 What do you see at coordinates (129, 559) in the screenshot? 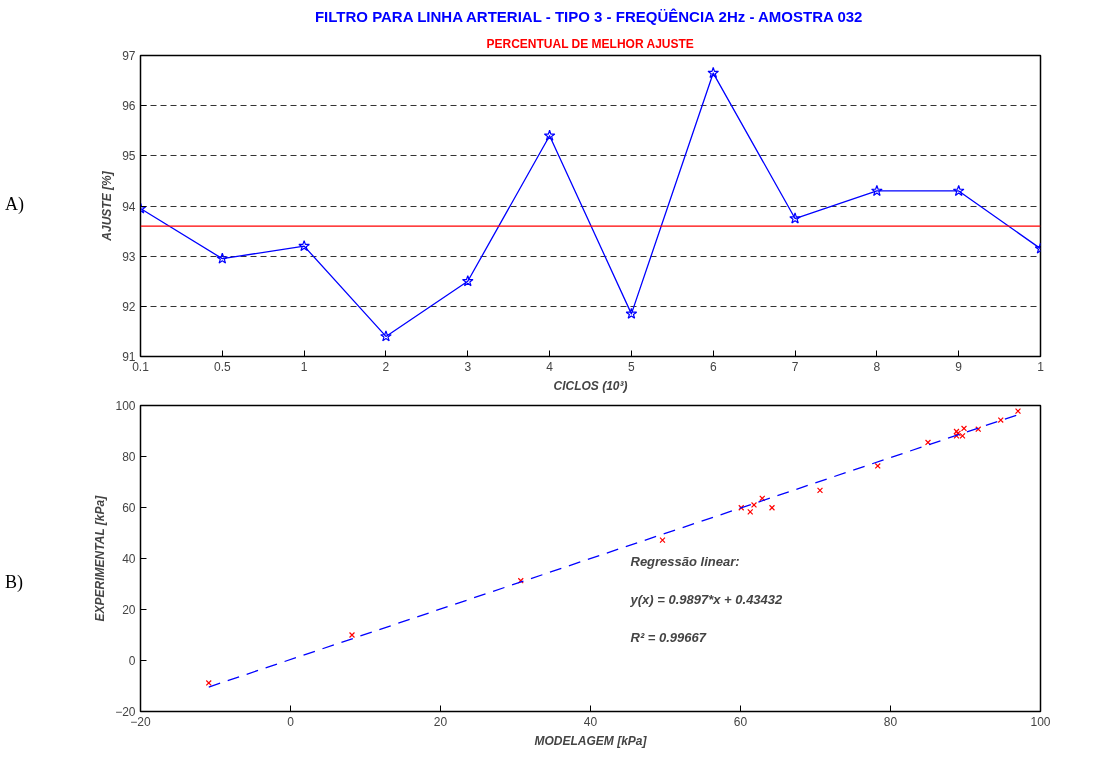
I see `y-tick-label: 40` at bounding box center [129, 559].